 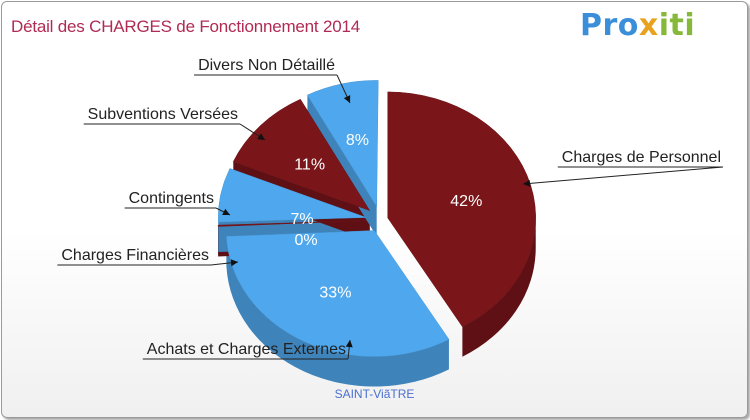 I want to click on logo-part-x: x, so click(x=648, y=25).